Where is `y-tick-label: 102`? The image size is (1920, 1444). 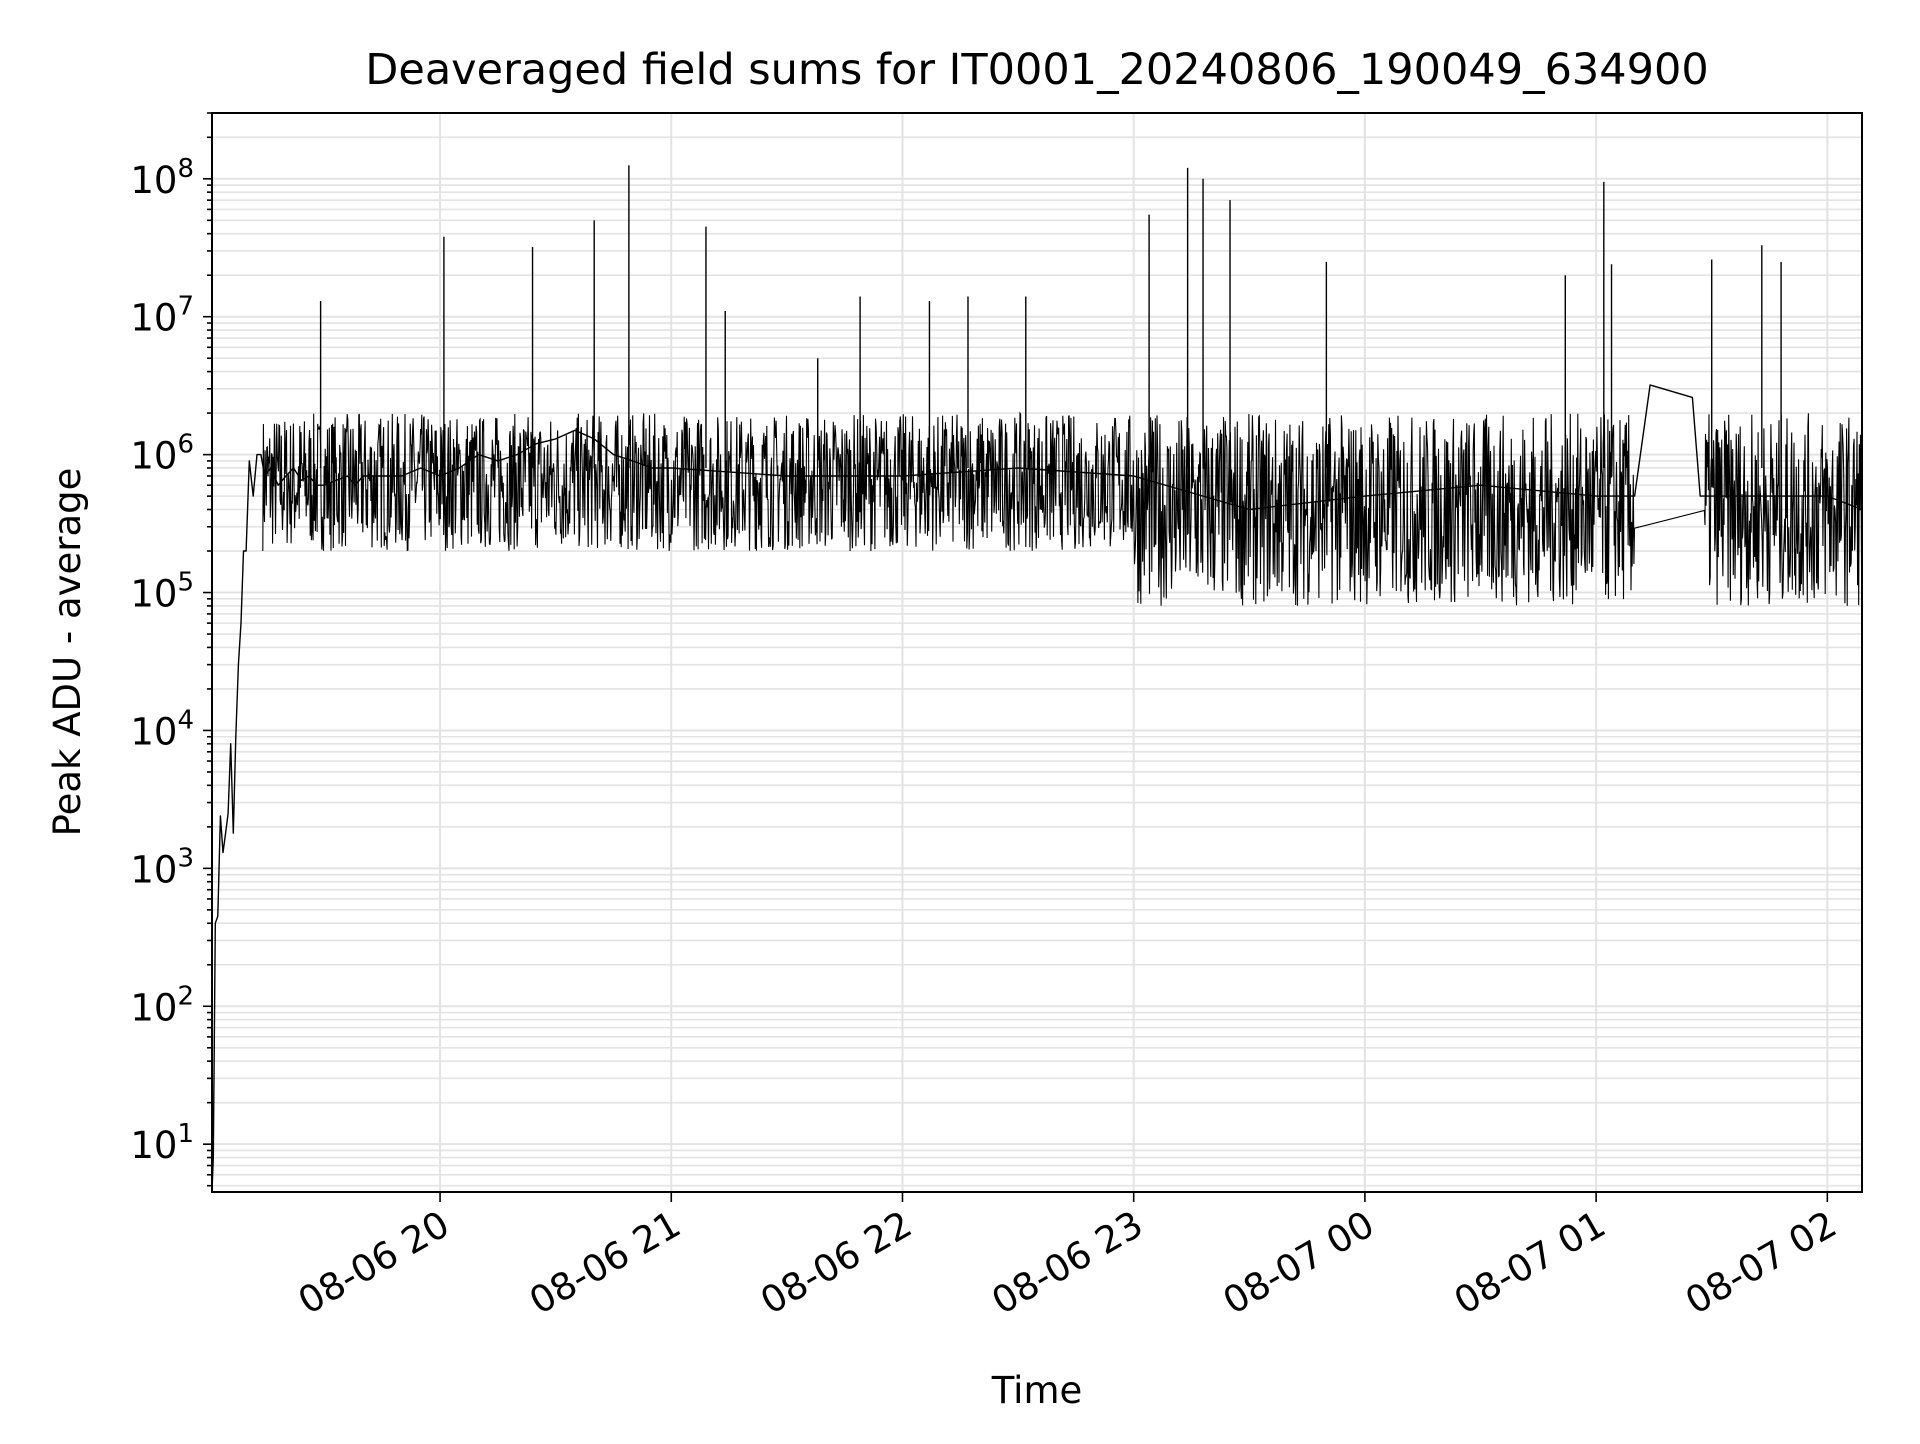
y-tick-label: 102 is located at coordinates (162, 1005).